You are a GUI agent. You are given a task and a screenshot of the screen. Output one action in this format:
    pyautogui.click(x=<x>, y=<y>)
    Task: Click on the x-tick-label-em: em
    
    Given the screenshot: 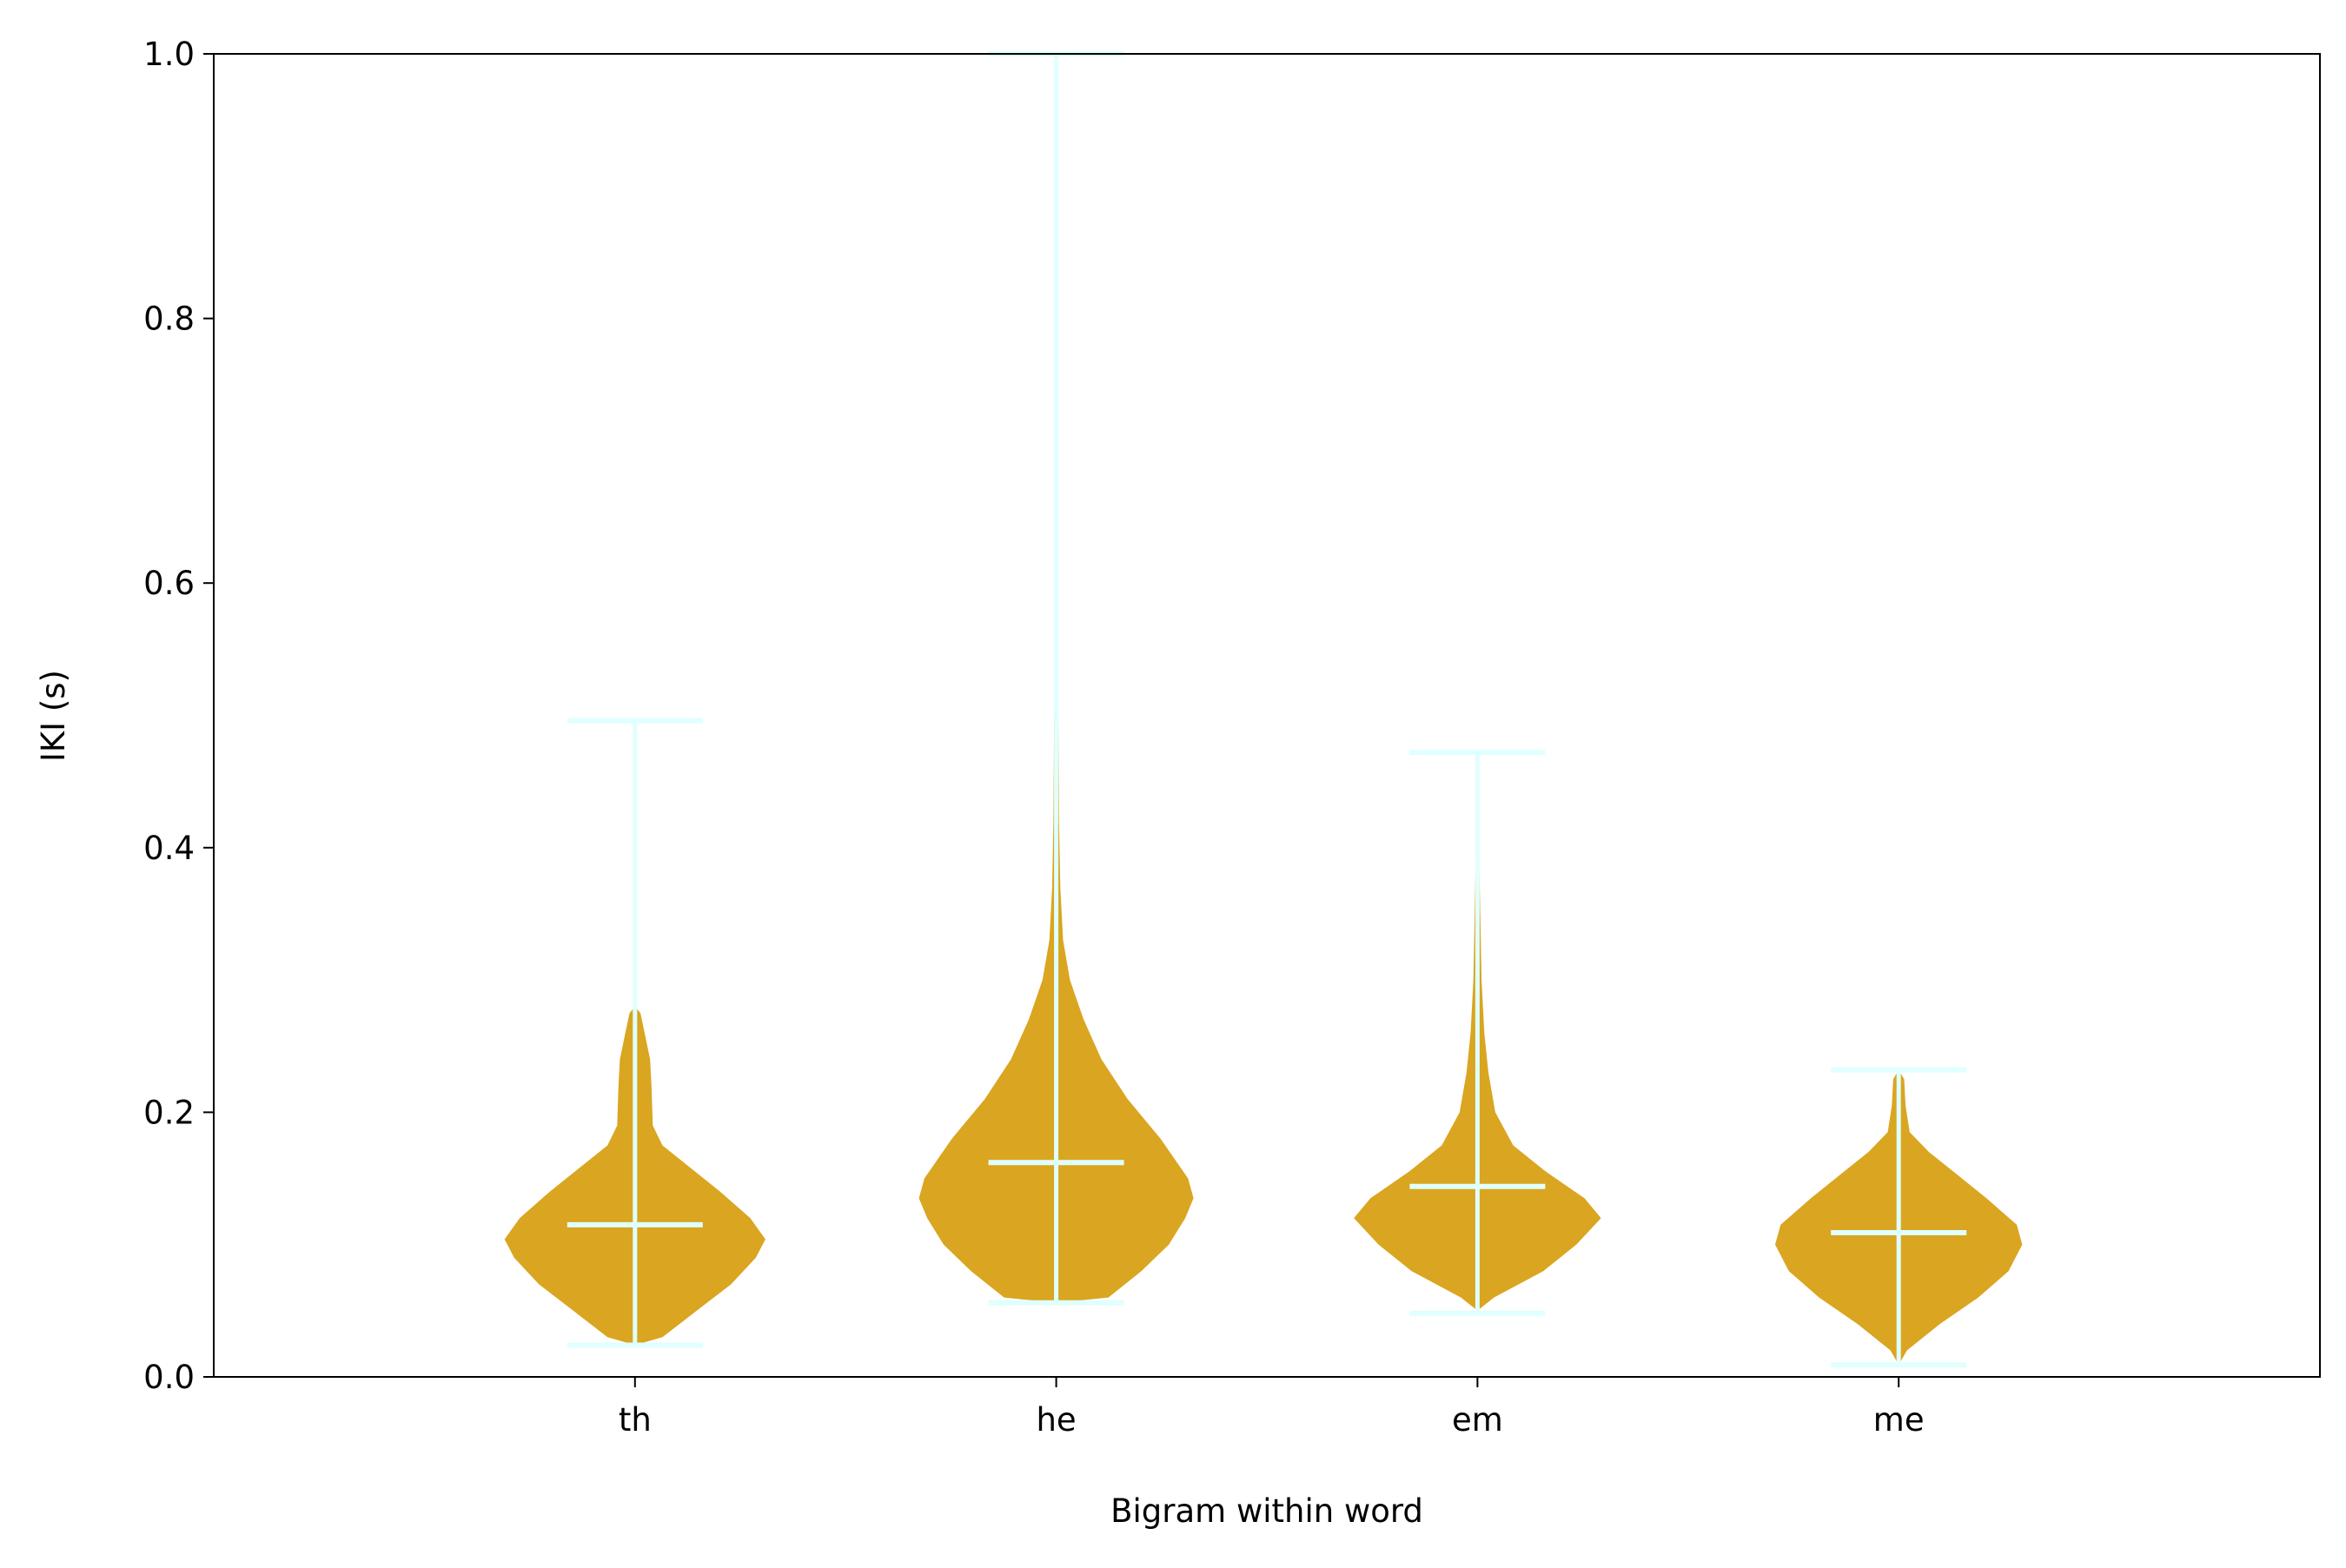 What is the action you would take?
    pyautogui.click(x=1477, y=1420)
    